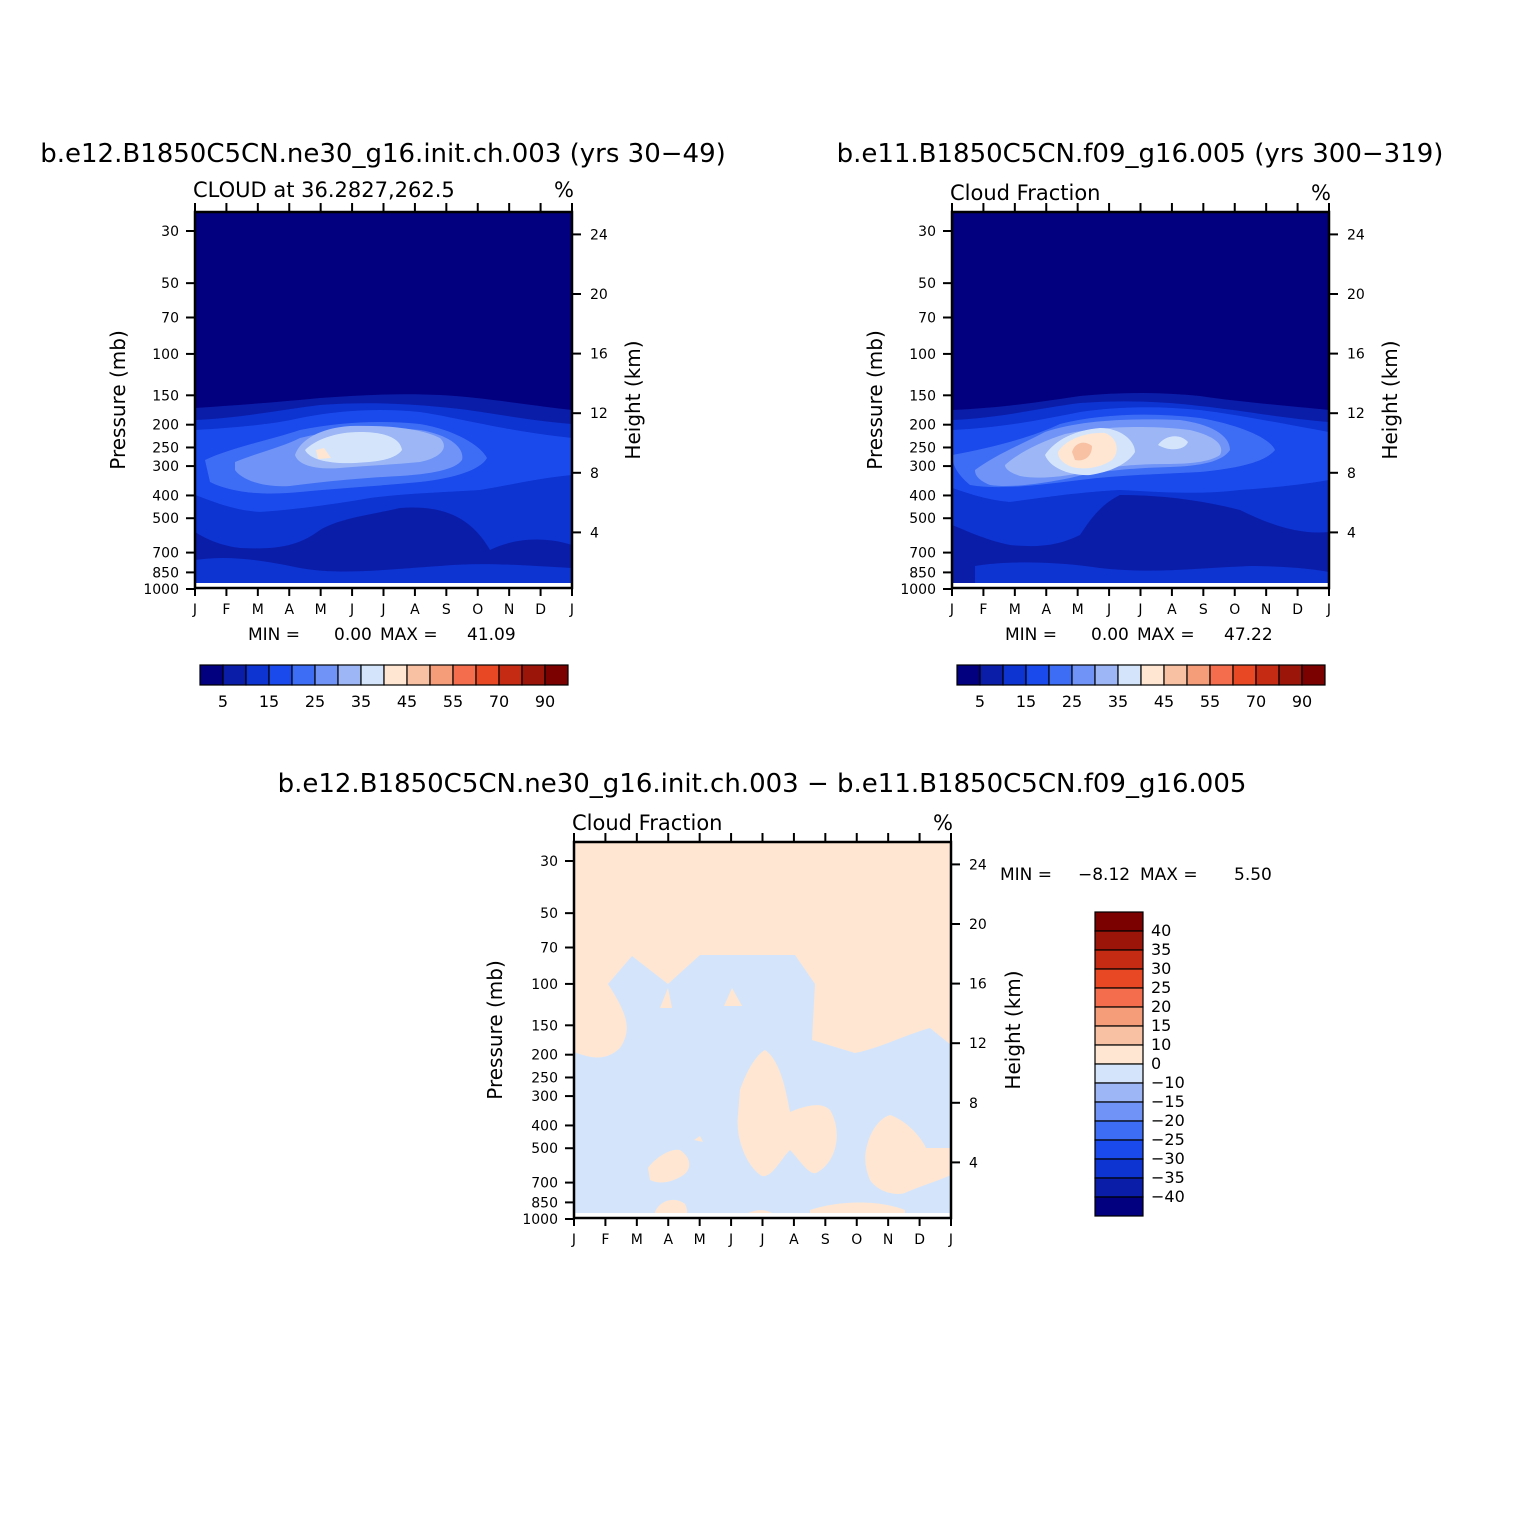  What do you see at coordinates (491, 635) in the screenshot?
I see `max-value: 41.09` at bounding box center [491, 635].